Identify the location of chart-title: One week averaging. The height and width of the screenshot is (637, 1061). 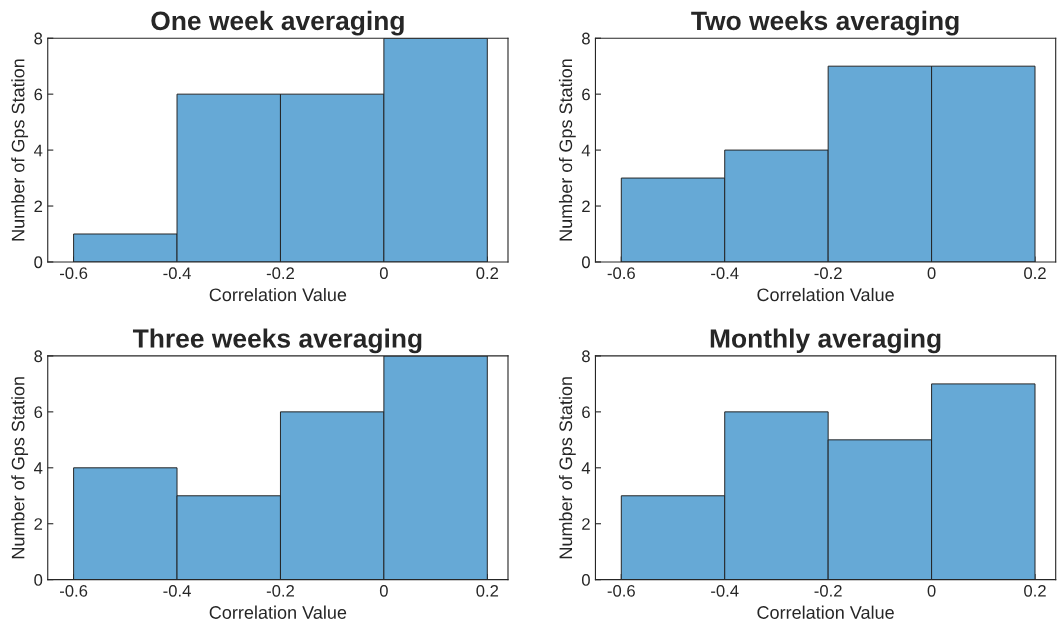
(277, 23).